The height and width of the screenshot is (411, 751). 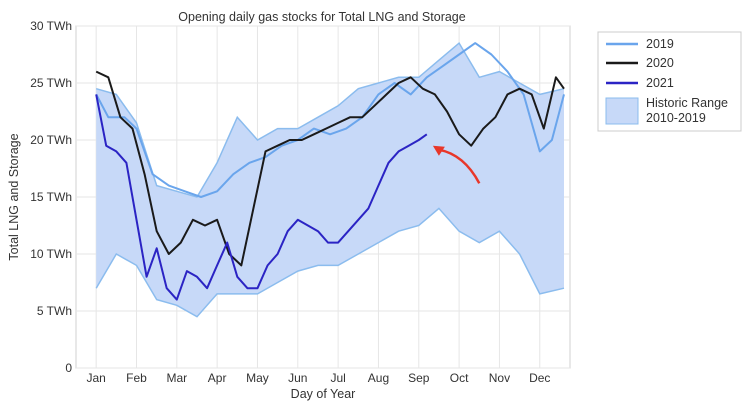 I want to click on x-tick-label: Nov, so click(x=499, y=378).